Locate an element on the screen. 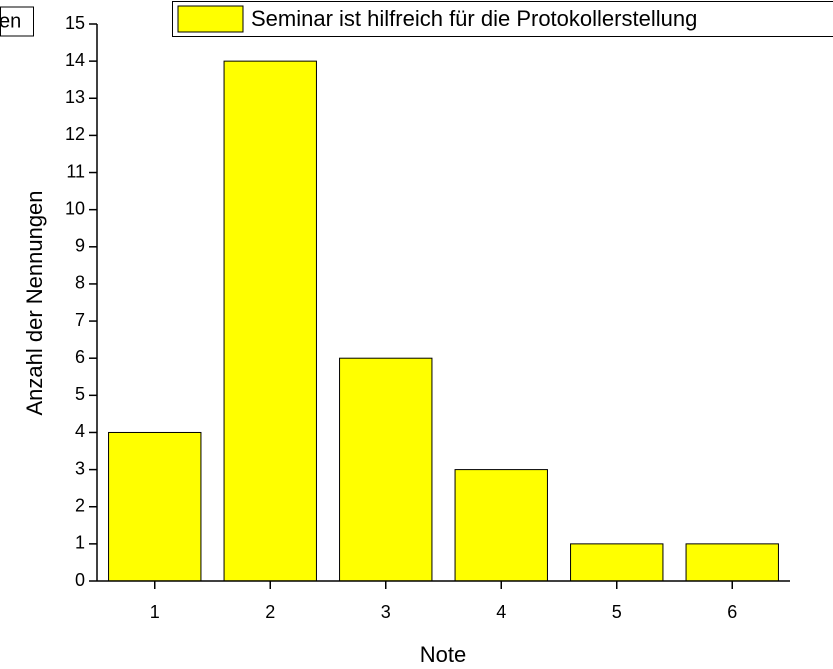 Image resolution: width=833 pixels, height=669 pixels. annotation: en is located at coordinates (10, 21).